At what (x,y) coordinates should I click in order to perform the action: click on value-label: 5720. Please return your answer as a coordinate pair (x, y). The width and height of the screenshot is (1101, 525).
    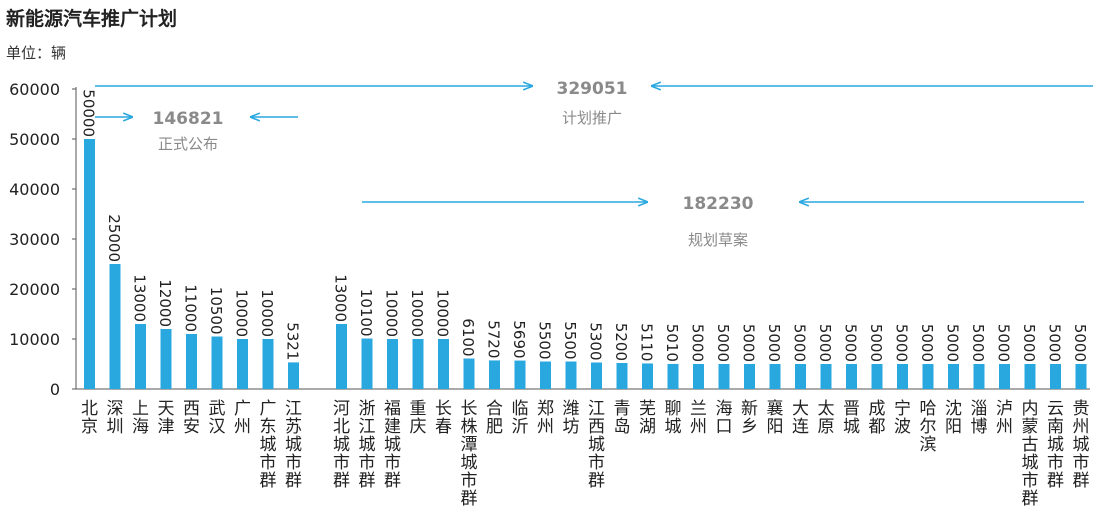
    Looking at the image, I should click on (494, 339).